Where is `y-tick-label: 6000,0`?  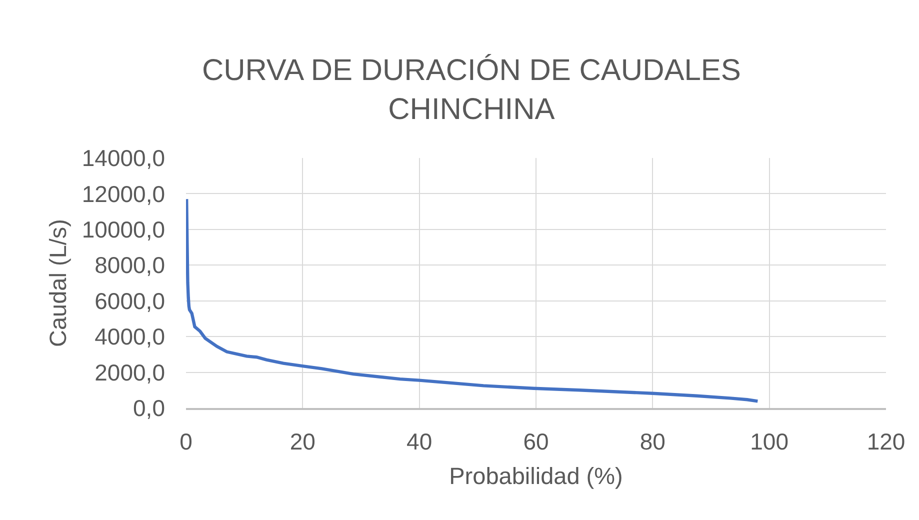 y-tick-label: 6000,0 is located at coordinates (129, 301).